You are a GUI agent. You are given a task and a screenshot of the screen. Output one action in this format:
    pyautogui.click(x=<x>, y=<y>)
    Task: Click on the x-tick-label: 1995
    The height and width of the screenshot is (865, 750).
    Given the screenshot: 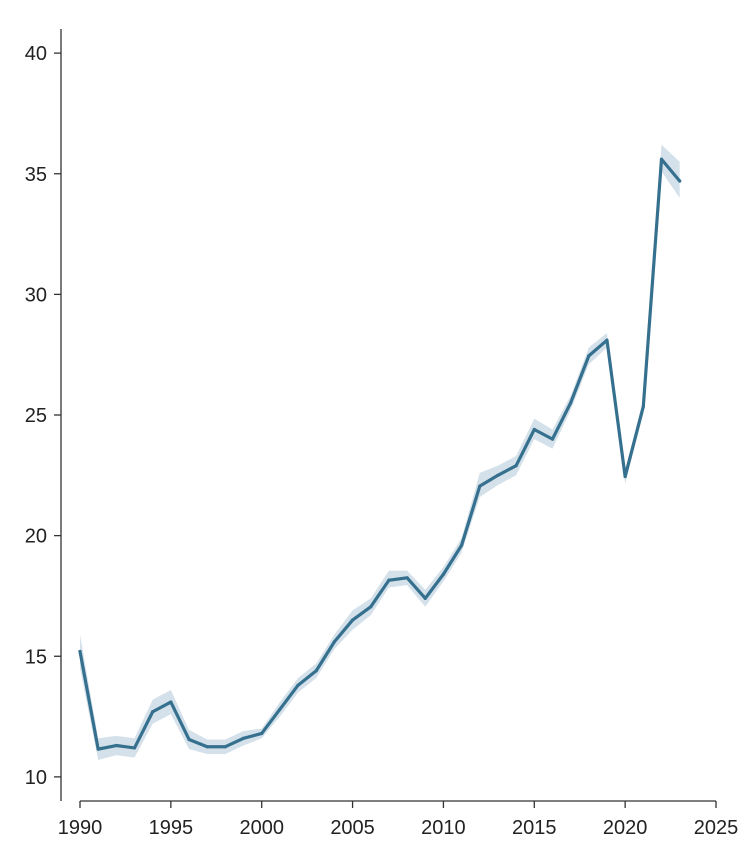 What is the action you would take?
    pyautogui.click(x=171, y=828)
    